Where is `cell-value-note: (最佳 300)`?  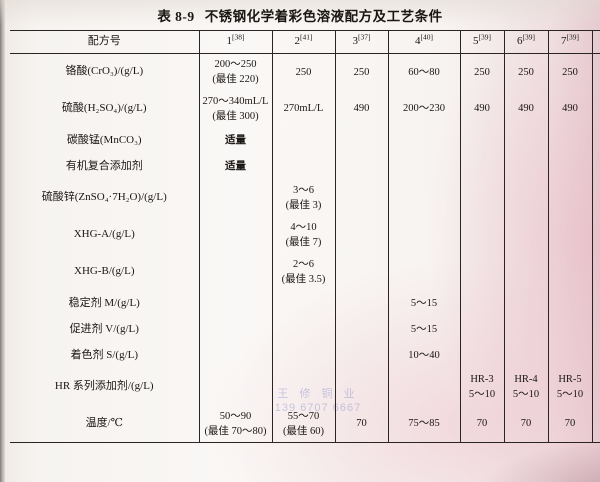
cell-value-note: (最佳 300) is located at coordinates (235, 116).